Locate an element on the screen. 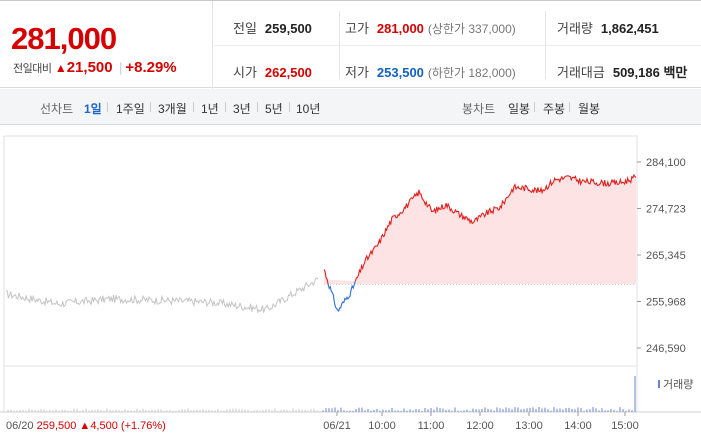 Image resolution: width=701 pixels, height=440 pixels. x-tick-label: 15:00 is located at coordinates (625, 426).